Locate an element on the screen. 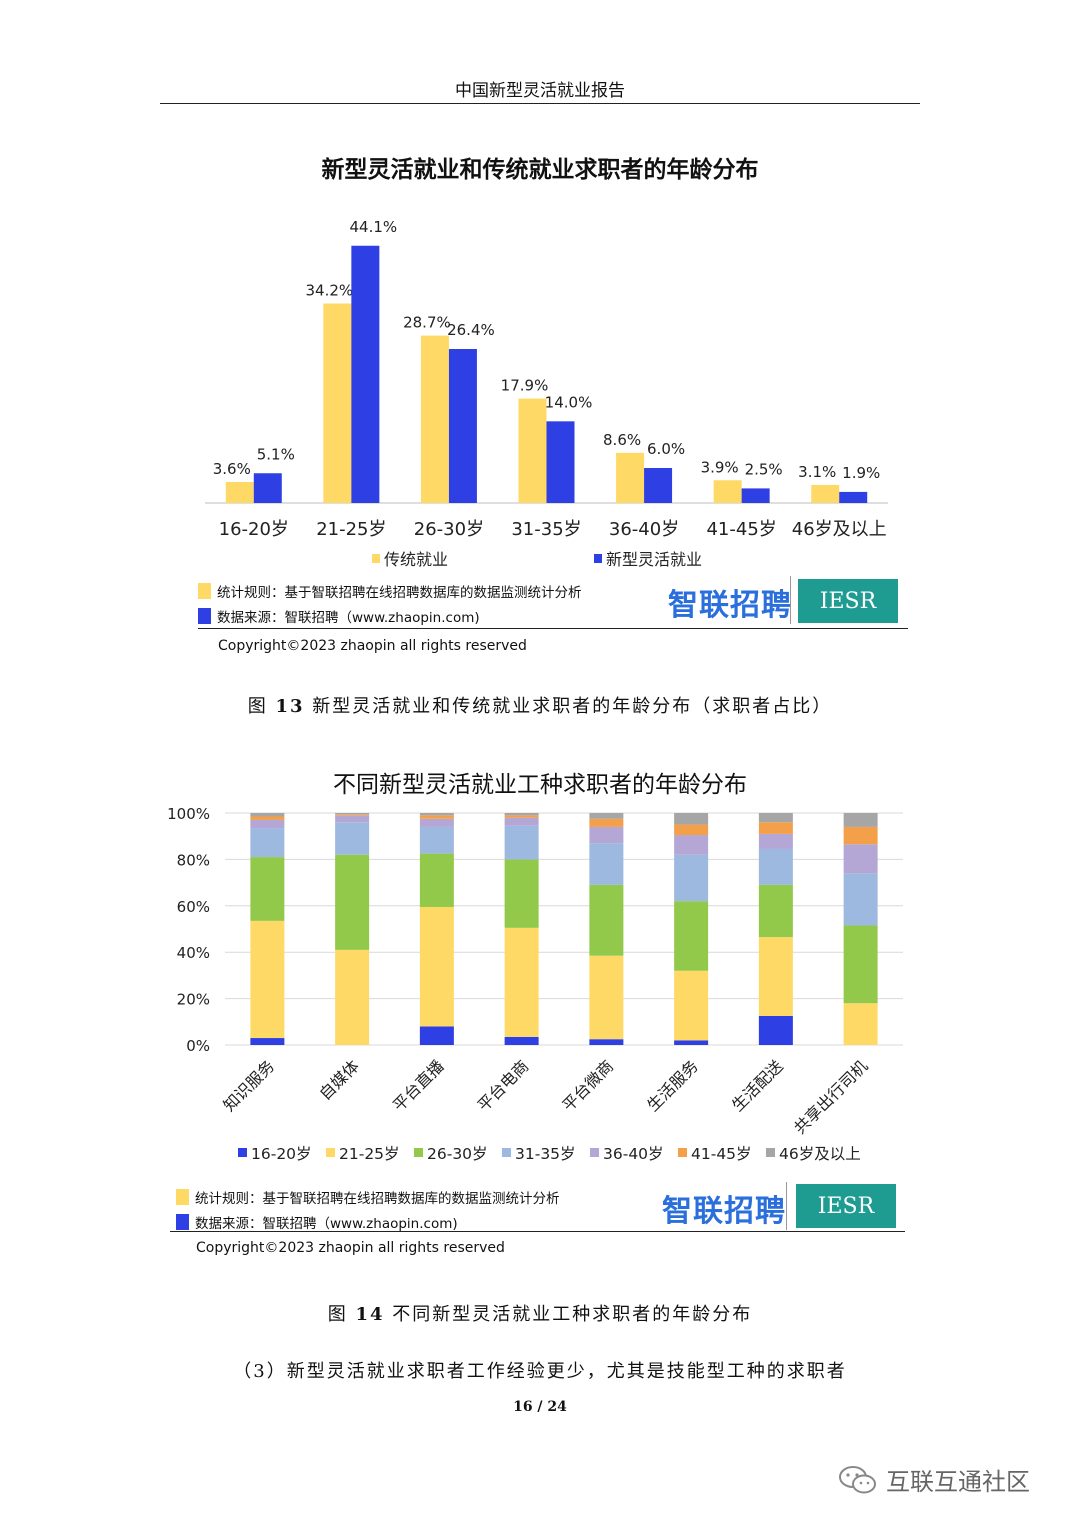 This screenshot has width=1080, height=1527. x-tick-label: 41-45岁 is located at coordinates (741, 529).